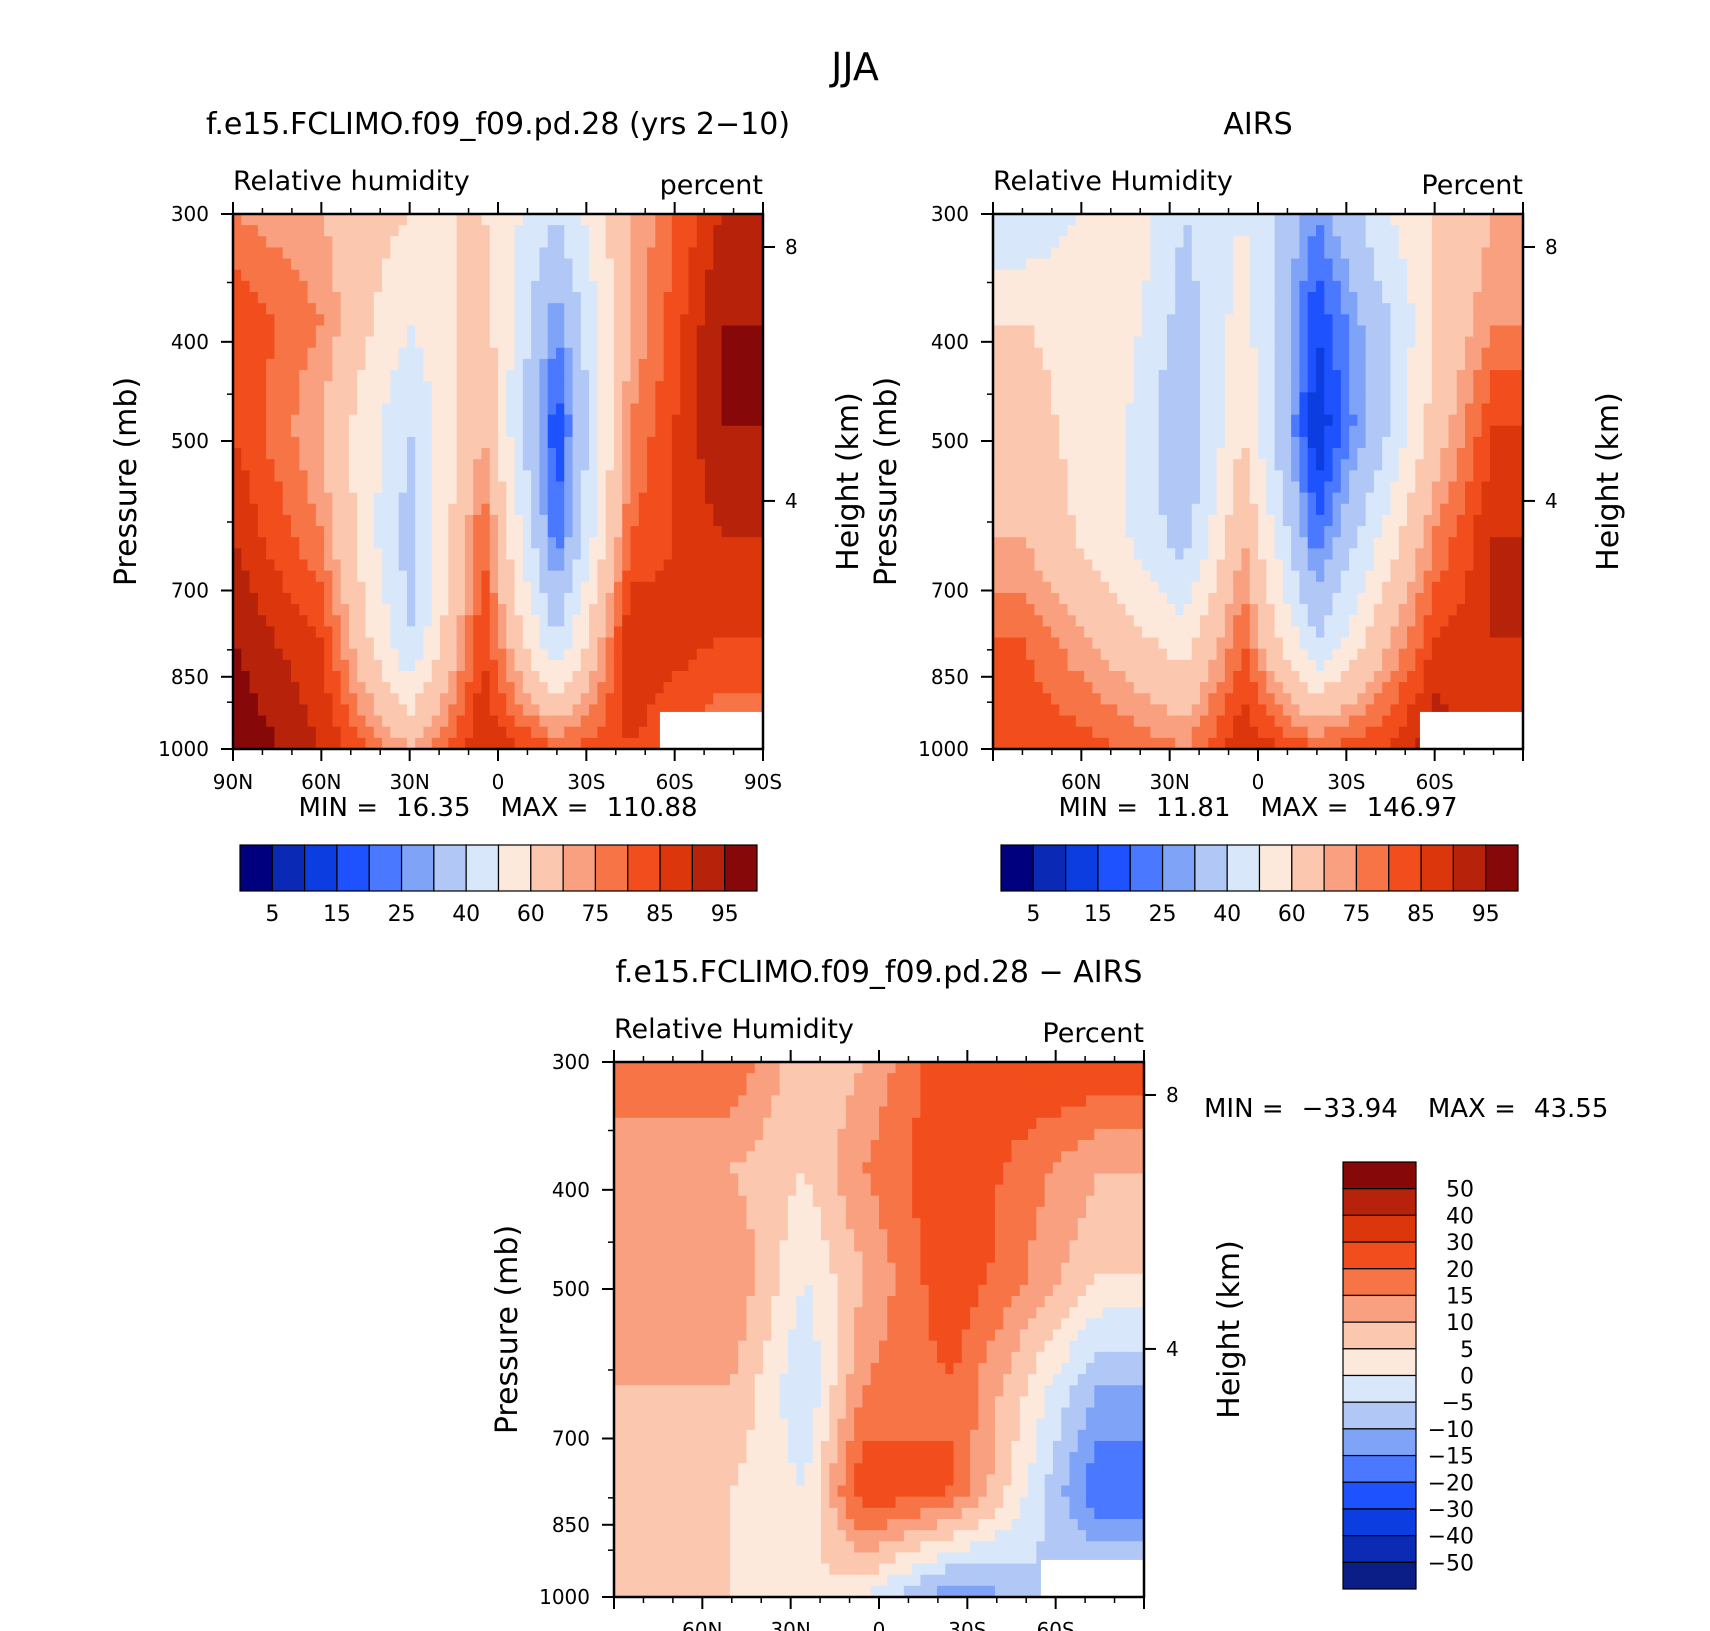 This screenshot has width=1710, height=1631. I want to click on y-tick-label-diff-850: 850, so click(571, 1525).